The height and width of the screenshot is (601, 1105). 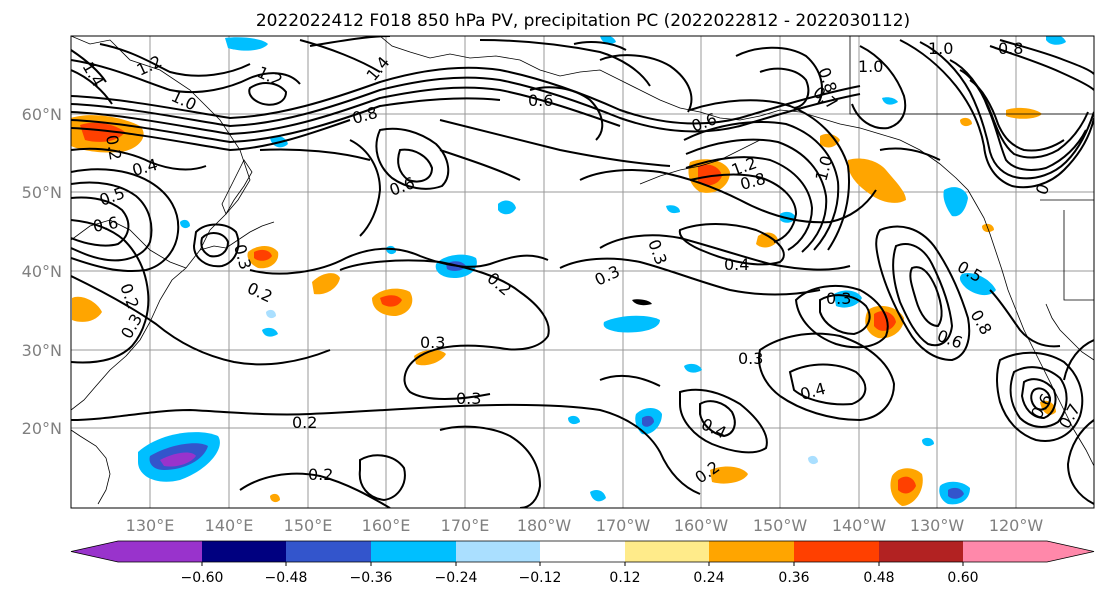 What do you see at coordinates (623, 525) in the screenshot?
I see `lon-tick-label: 170°W` at bounding box center [623, 525].